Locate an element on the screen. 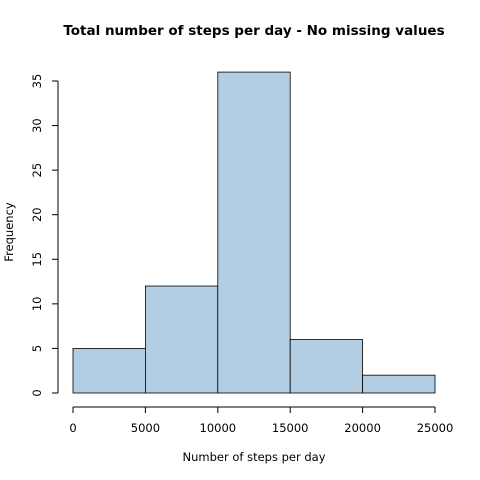 The image size is (480, 480). y-tick-label: 15 is located at coordinates (37, 259).